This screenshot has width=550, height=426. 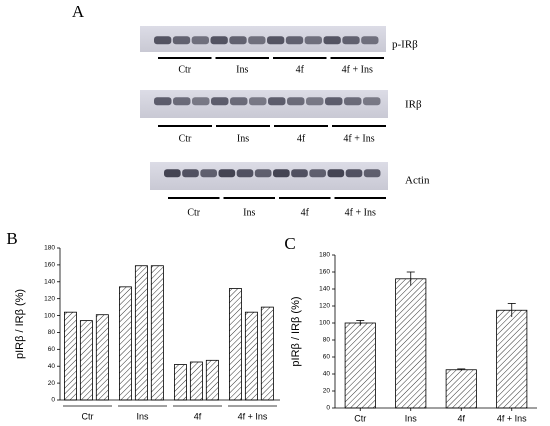 I want to click on blot-label: p-IRβ, so click(x=405, y=45).